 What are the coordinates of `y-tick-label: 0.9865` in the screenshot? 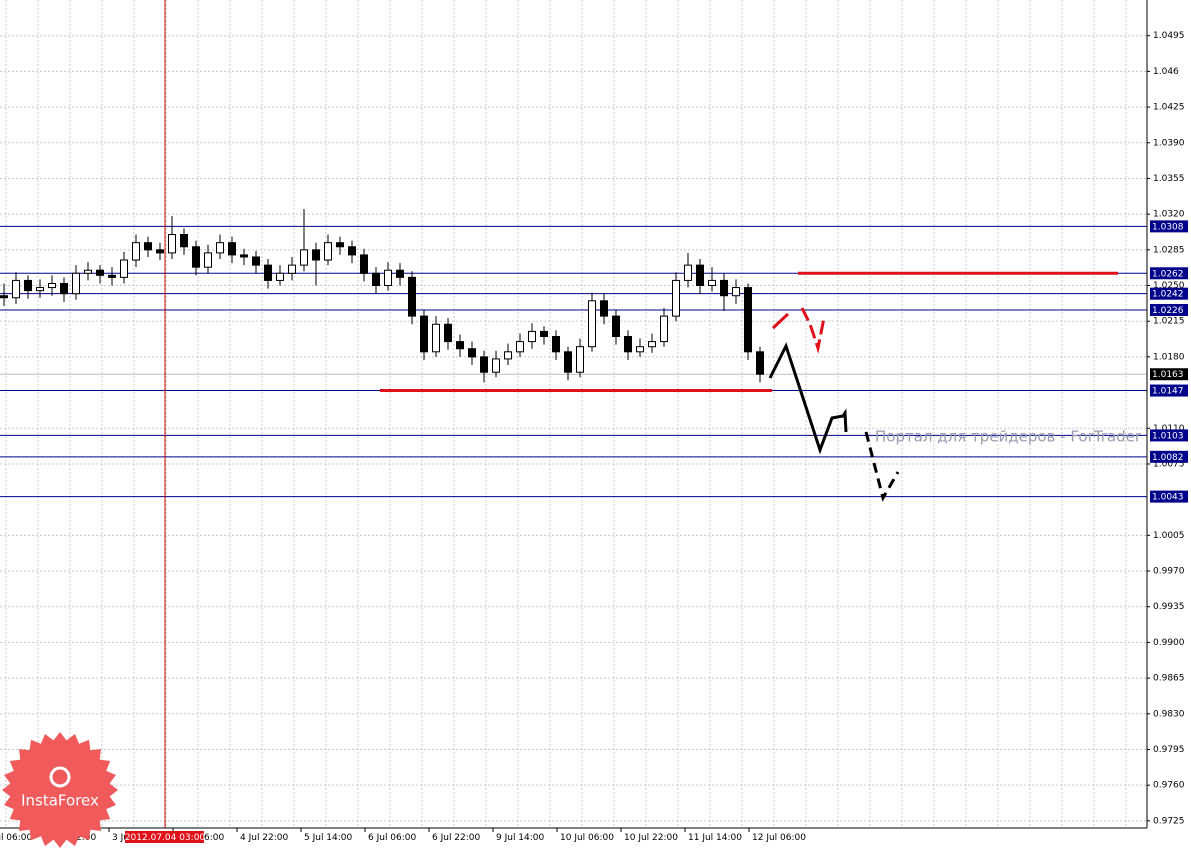 It's located at (1169, 679).